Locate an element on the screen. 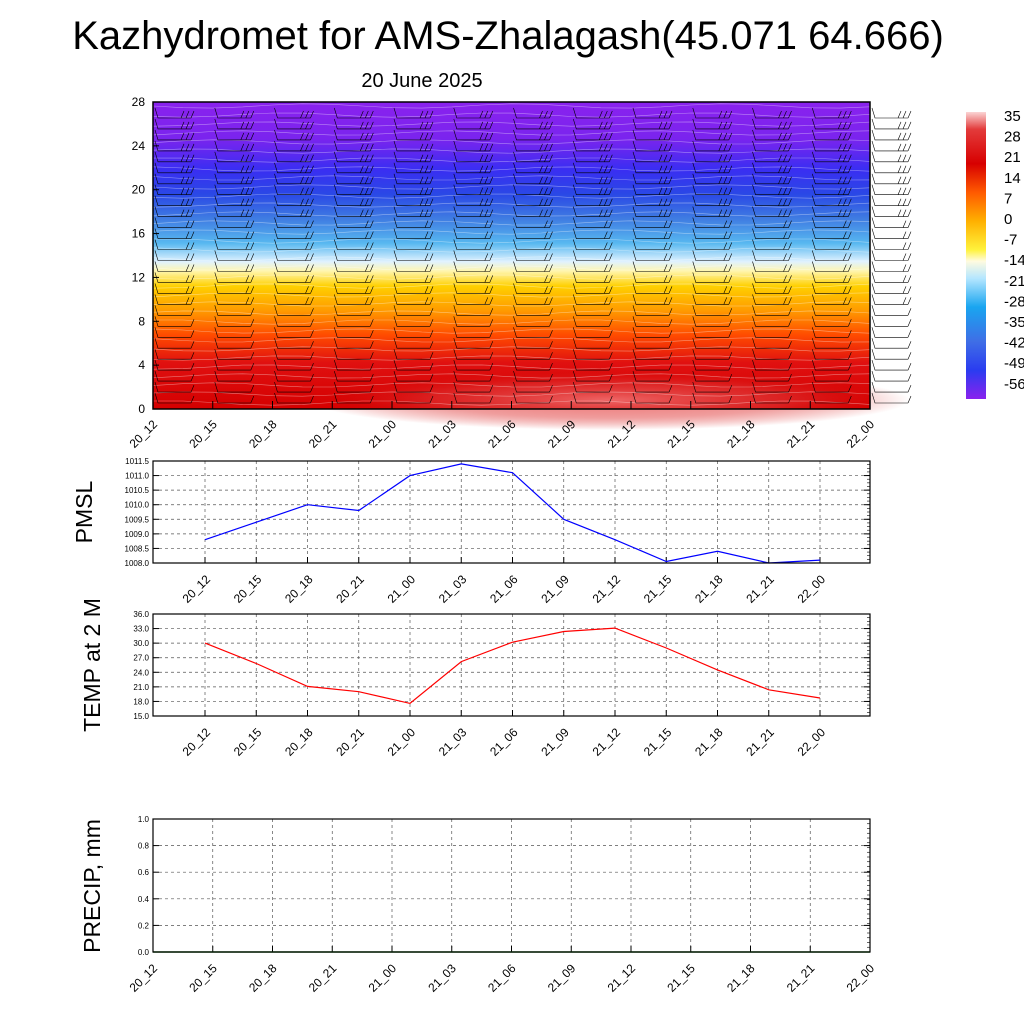 The image size is (1024, 1024). y-tick-label: 0.4 is located at coordinates (144, 899).